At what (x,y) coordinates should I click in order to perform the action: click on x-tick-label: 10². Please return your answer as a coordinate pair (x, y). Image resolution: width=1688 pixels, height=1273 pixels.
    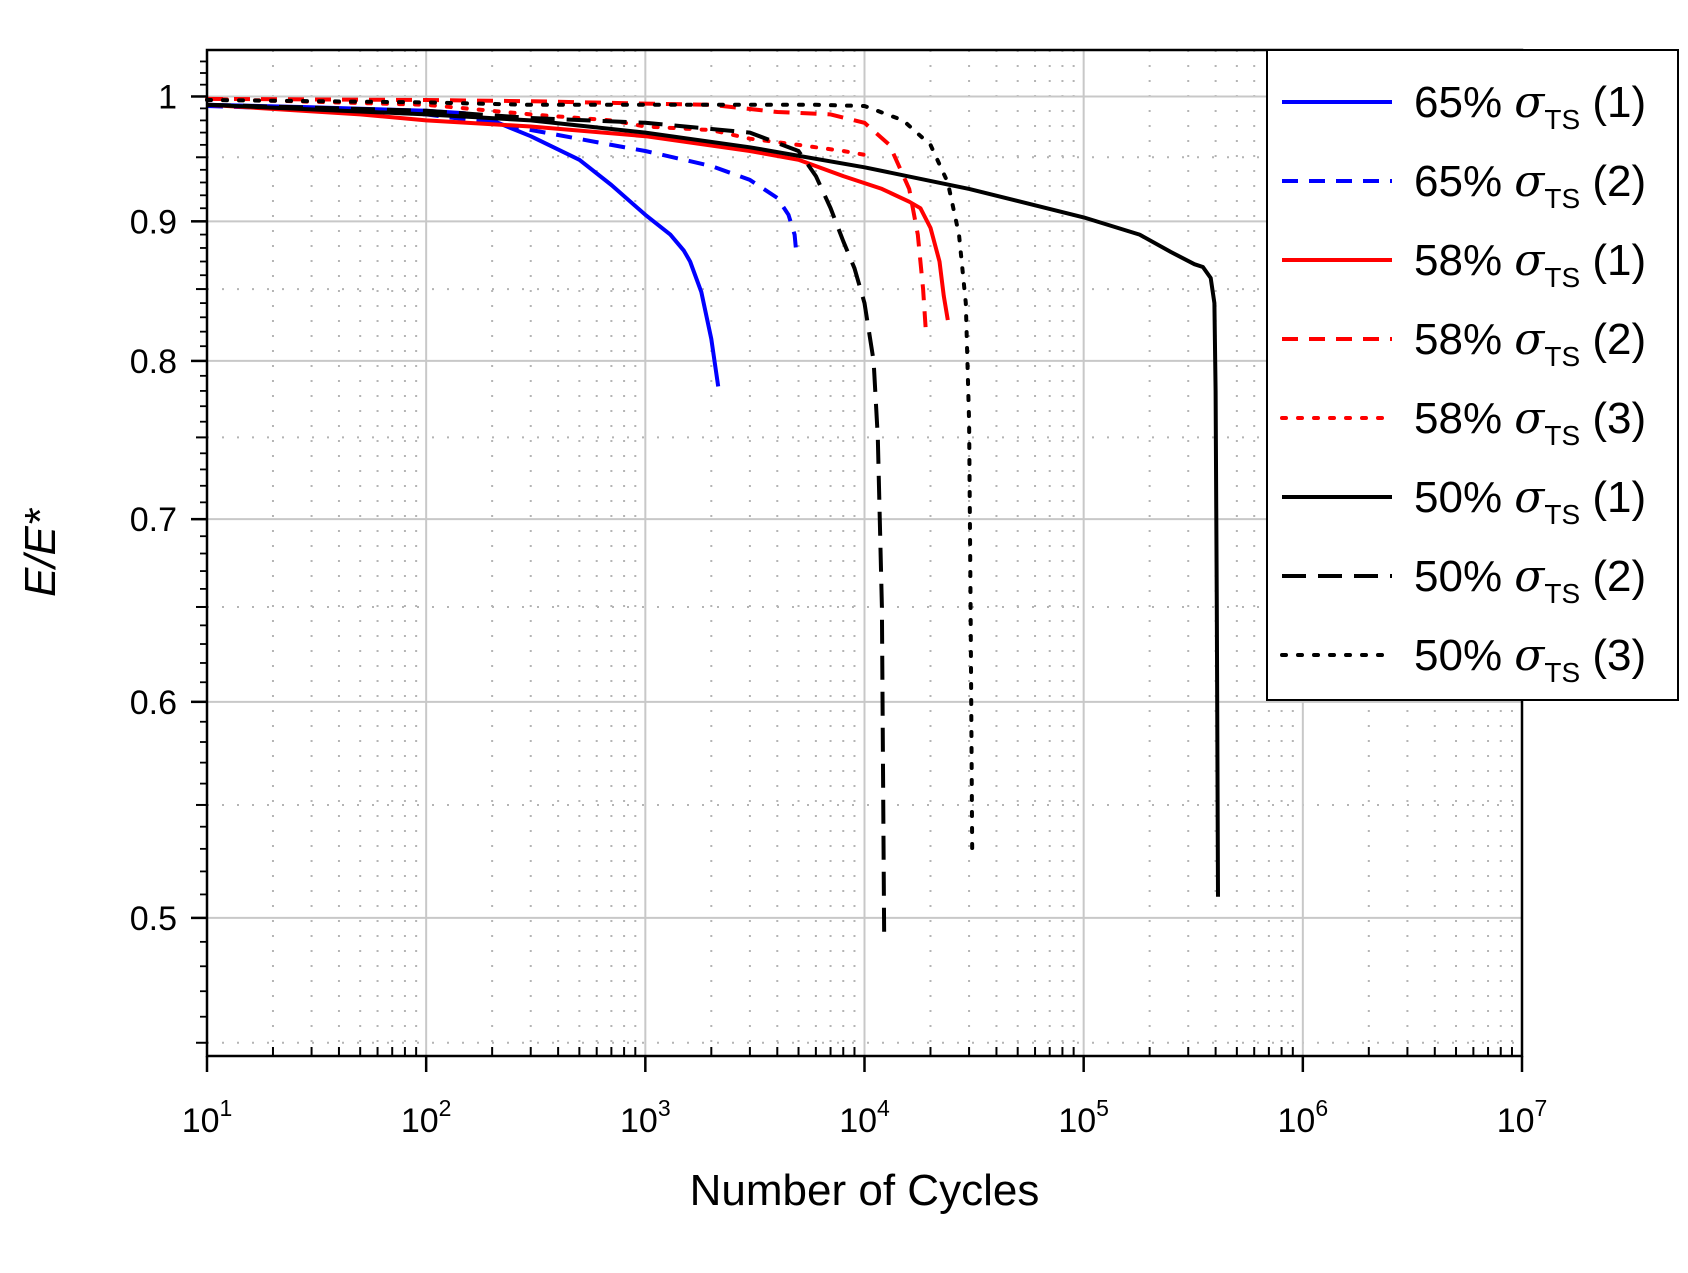
    Looking at the image, I should click on (426, 1117).